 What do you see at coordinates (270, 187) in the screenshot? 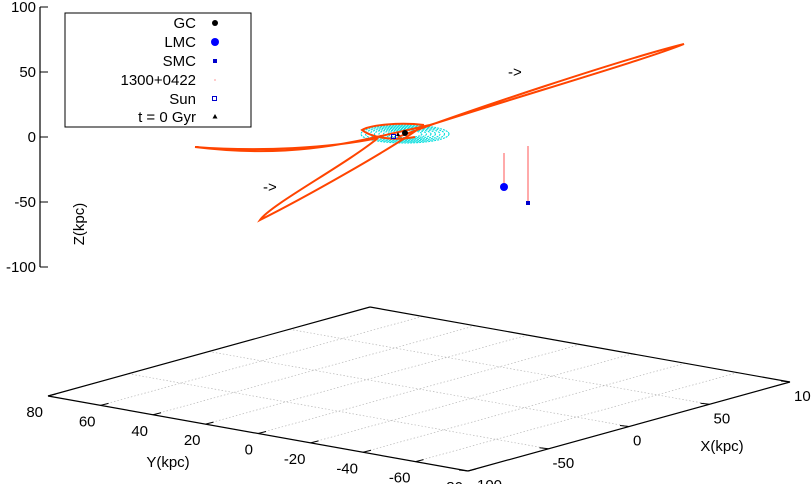
I see `direction-arrow-lower: ->` at bounding box center [270, 187].